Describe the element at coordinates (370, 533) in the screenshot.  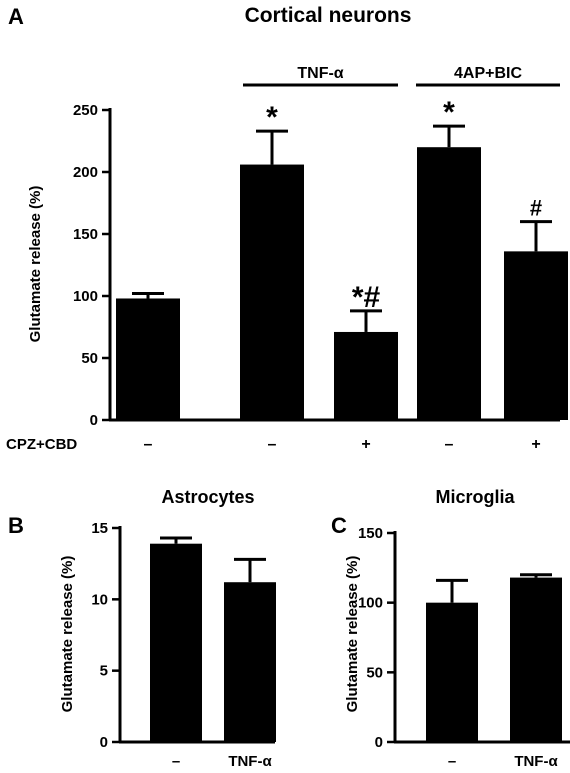
I see `panel-c-y-tick-label: 150` at that location.